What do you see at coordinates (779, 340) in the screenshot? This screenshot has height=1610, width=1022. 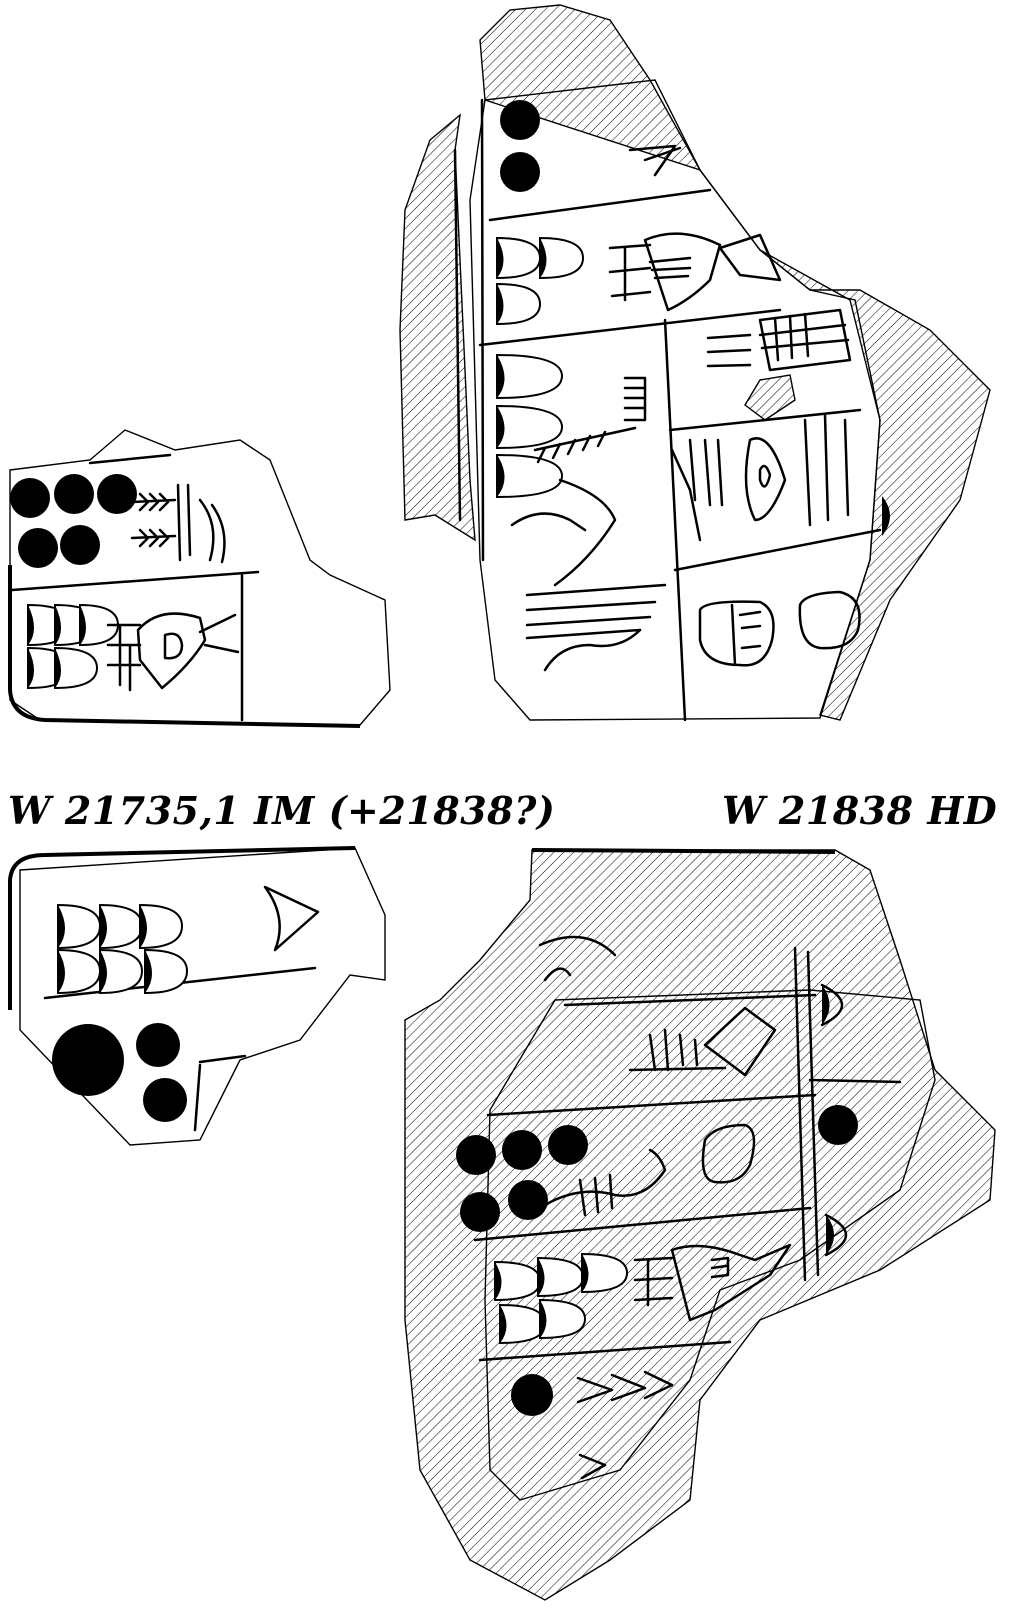 I see `sign-grid` at bounding box center [779, 340].